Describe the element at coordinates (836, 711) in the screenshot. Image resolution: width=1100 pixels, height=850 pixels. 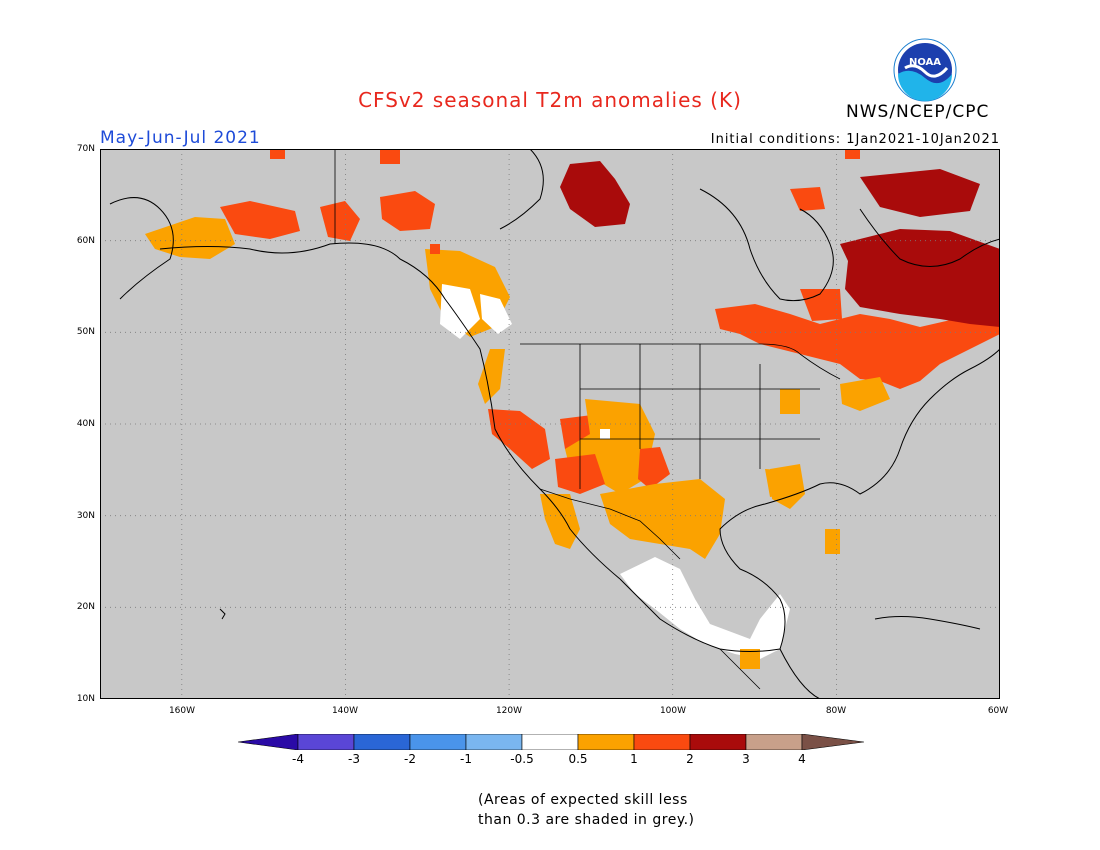
I see `lon-label: 80W` at that location.